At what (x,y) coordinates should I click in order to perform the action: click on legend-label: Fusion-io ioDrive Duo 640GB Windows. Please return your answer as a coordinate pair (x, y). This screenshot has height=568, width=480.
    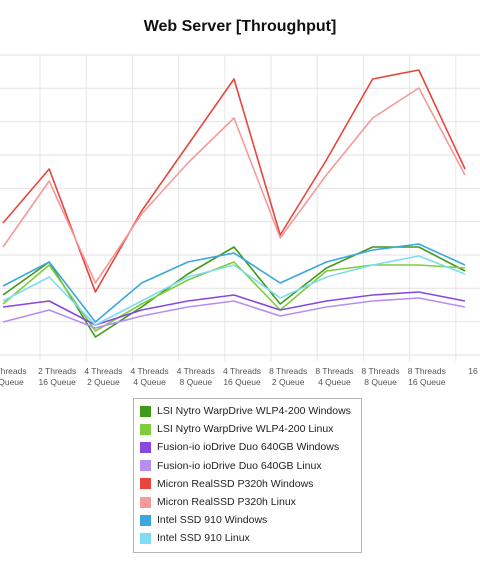
    Looking at the image, I should click on (248, 447).